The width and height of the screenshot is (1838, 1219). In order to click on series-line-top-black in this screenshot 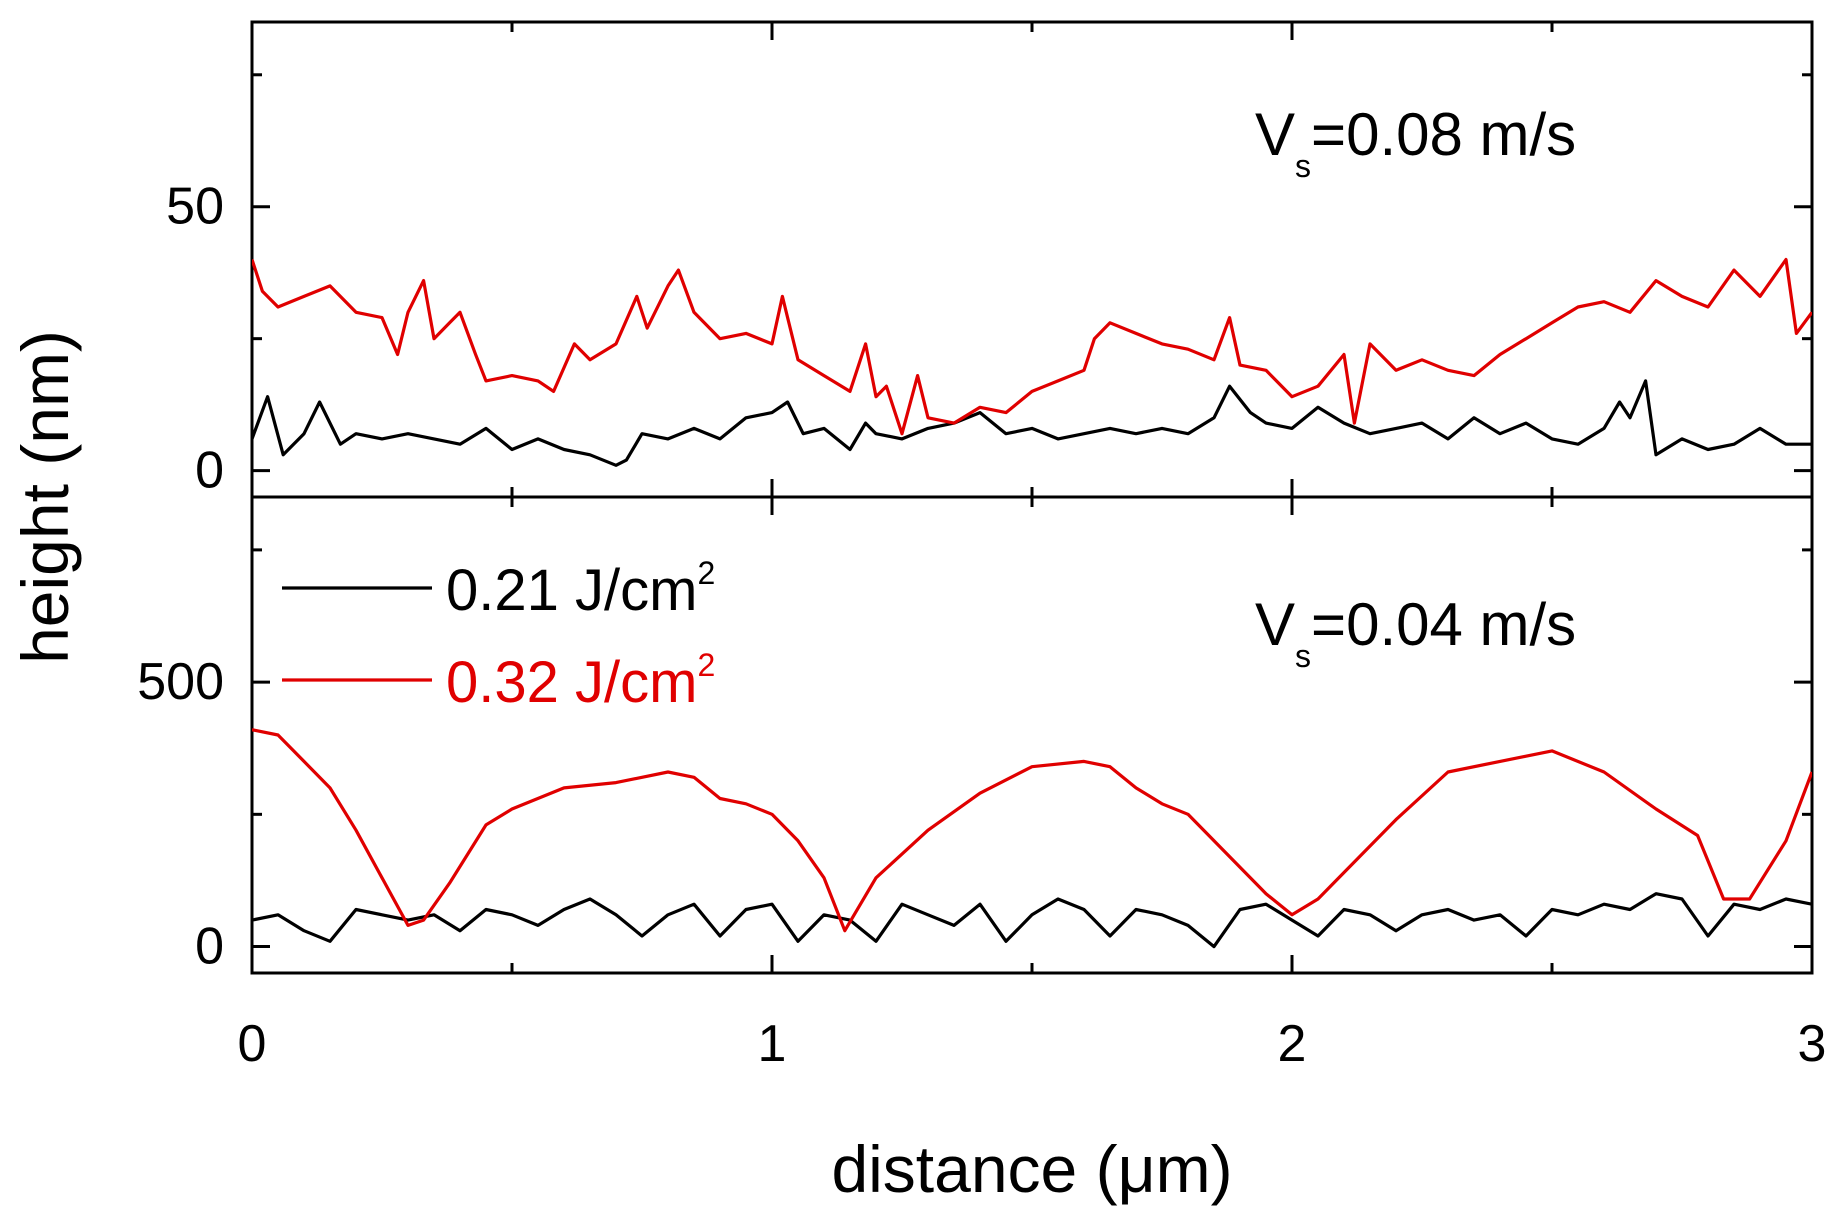, I will do `click(1032, 423)`.